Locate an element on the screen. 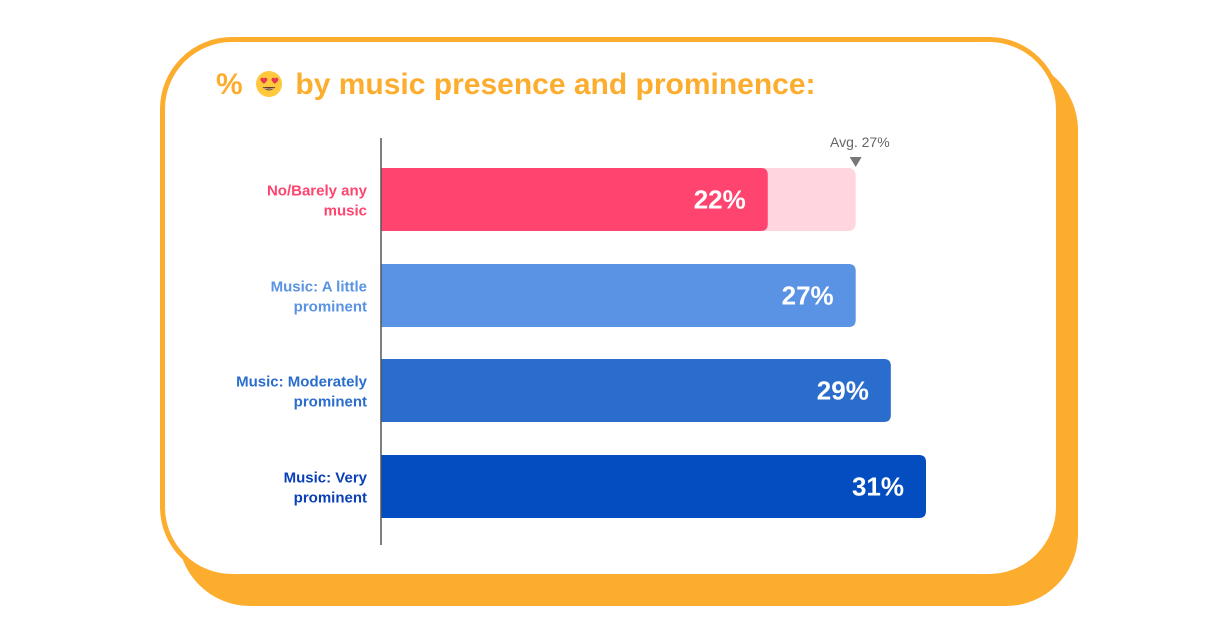  category-label: Music: A little is located at coordinates (319, 287).